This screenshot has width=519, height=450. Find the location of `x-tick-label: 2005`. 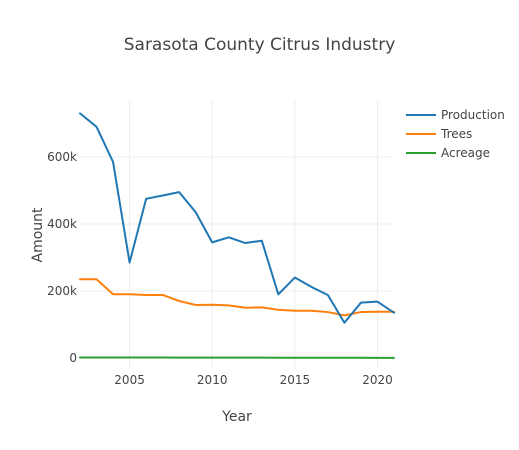

x-tick-label: 2005 is located at coordinates (129, 380).